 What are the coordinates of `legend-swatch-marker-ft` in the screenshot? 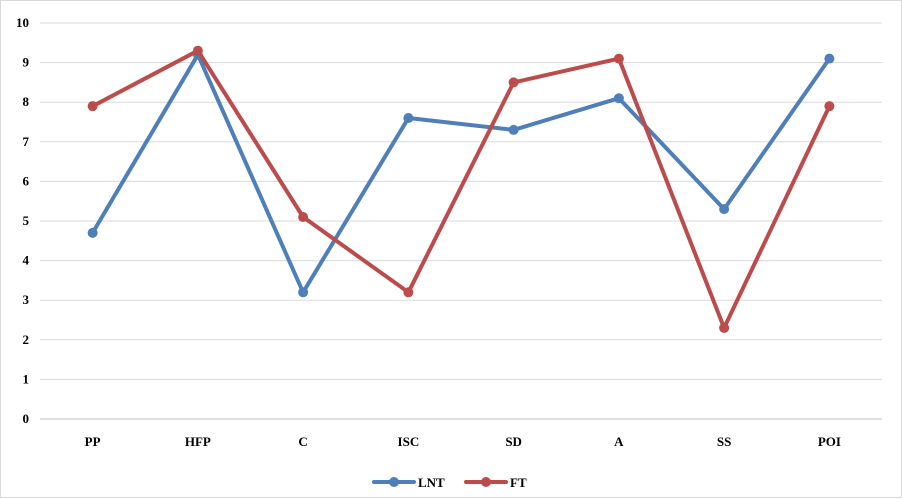 It's located at (486, 482).